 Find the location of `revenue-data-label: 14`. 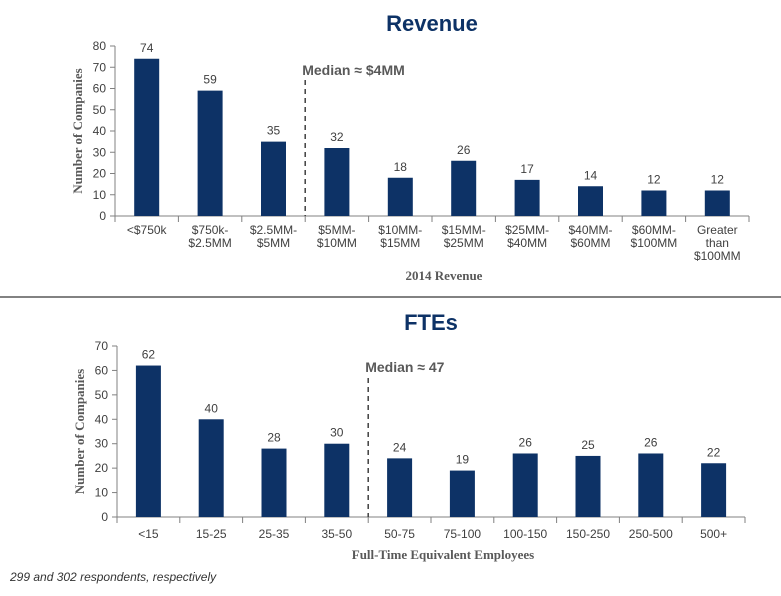

revenue-data-label: 14 is located at coordinates (591, 175).